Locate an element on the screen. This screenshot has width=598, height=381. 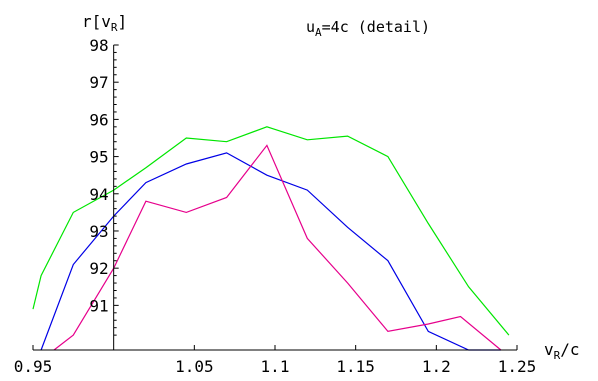
y-tick-label: 95 is located at coordinates (98, 157).